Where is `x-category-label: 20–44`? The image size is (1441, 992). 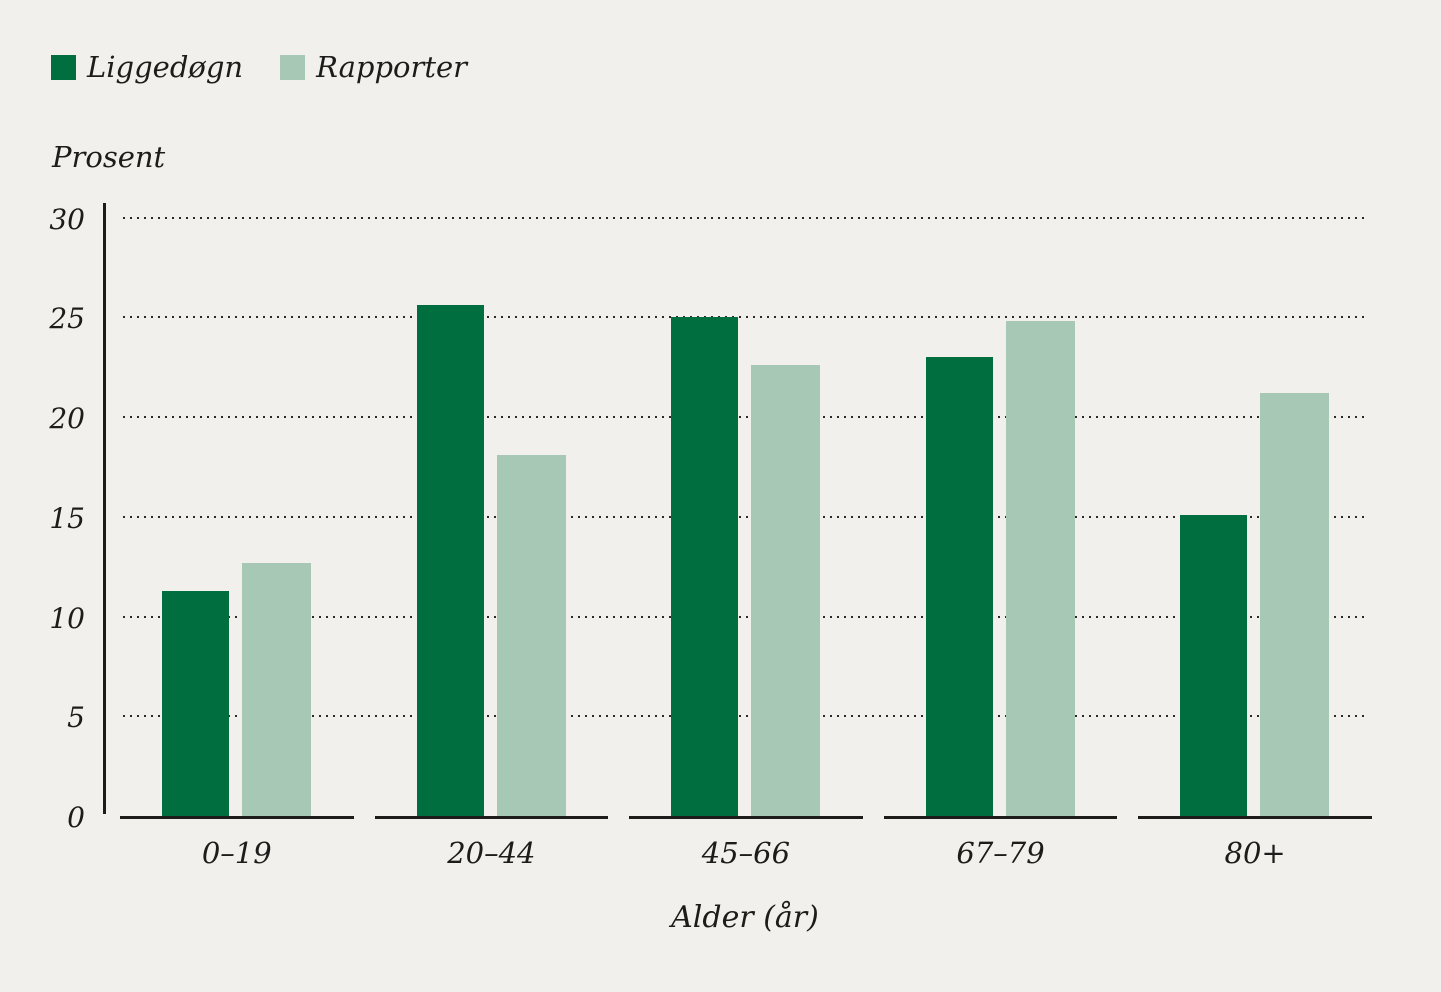 x-category-label: 20–44 is located at coordinates (491, 853).